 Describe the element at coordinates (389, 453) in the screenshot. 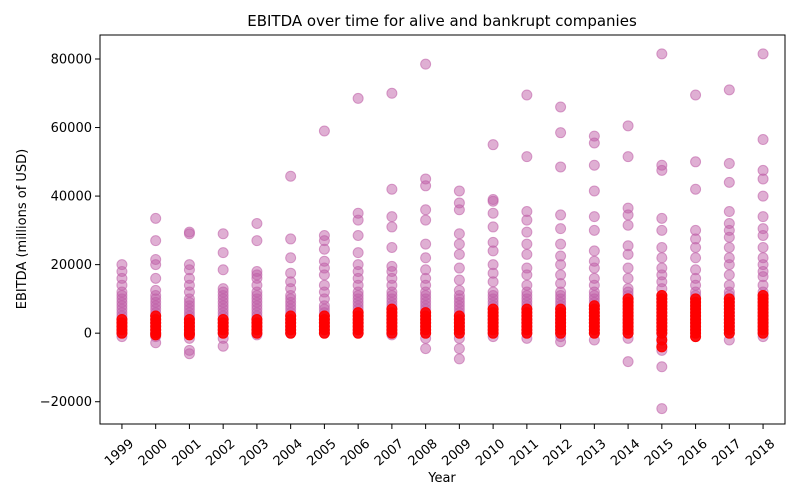

I see `x-tick-label-2007: 2007` at that location.